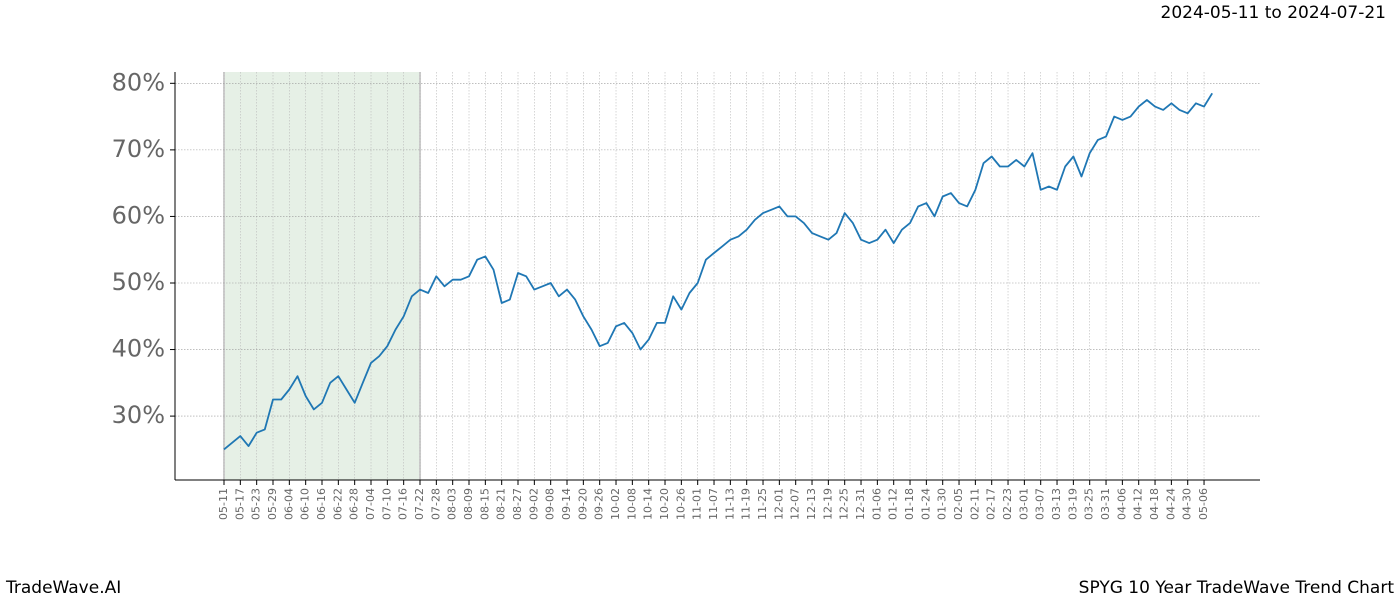  I want to click on x-tick-label: 04-18, so click(1154, 504).